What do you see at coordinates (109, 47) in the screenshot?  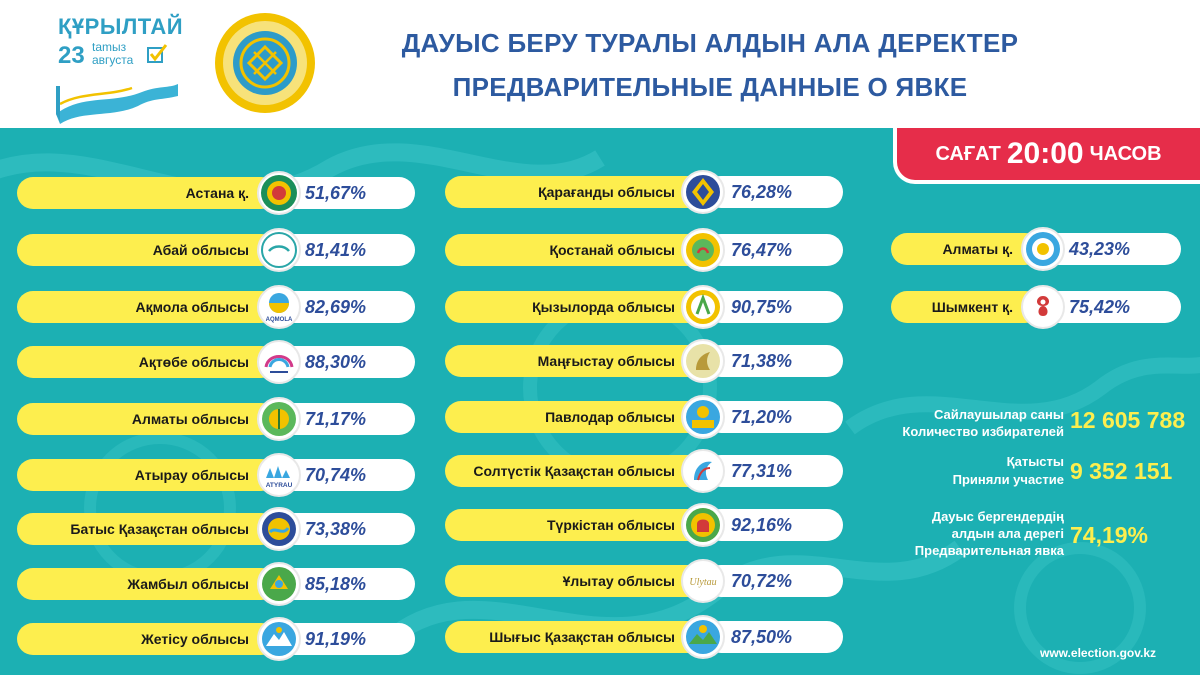 I see `brand-month-kz: tamыз` at bounding box center [109, 47].